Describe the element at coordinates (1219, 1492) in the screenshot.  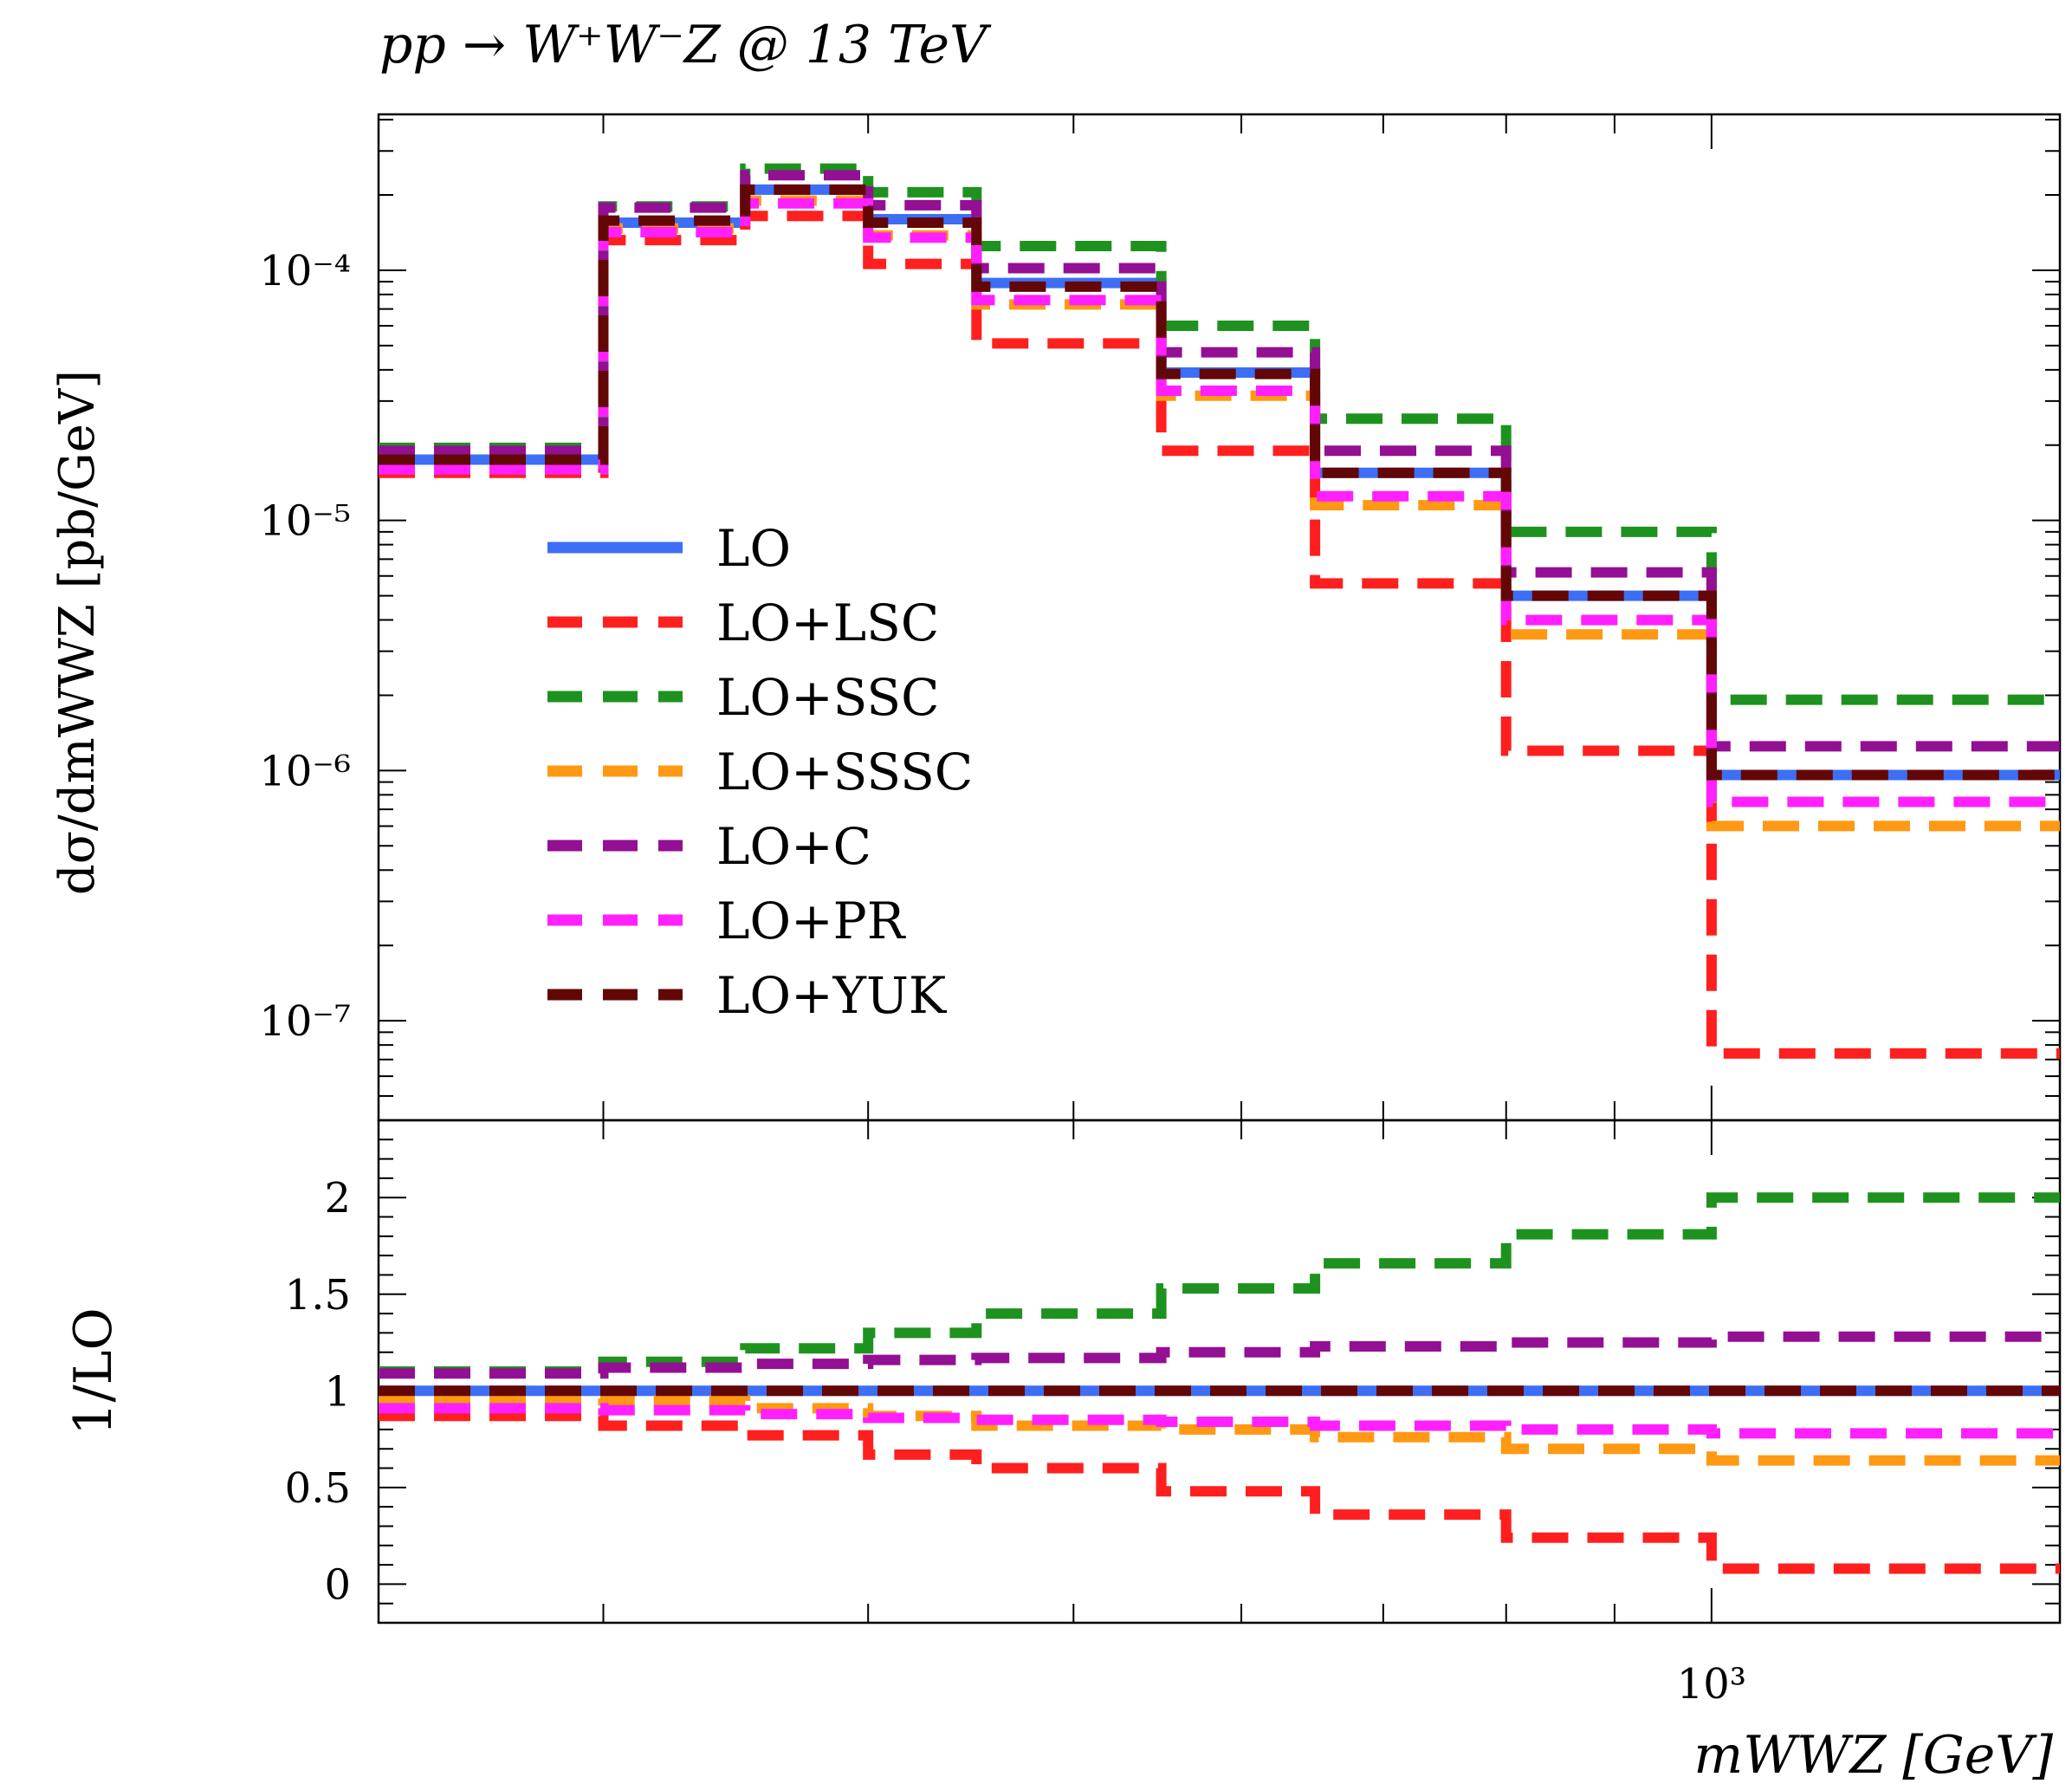
I see `ratio-series-lo-lsc` at that location.